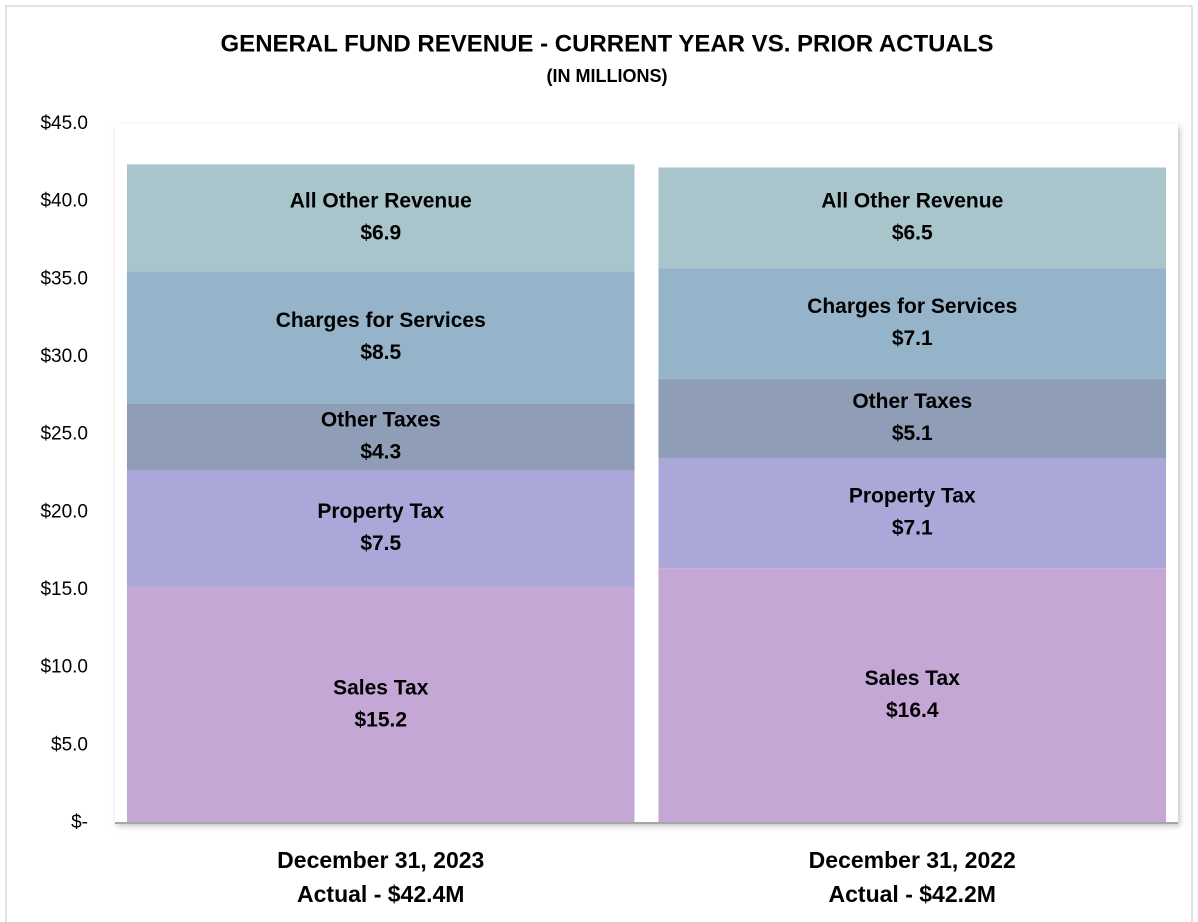 The height and width of the screenshot is (922, 1198). What do you see at coordinates (380, 543) in the screenshot?
I see `data-label: $7.5` at bounding box center [380, 543].